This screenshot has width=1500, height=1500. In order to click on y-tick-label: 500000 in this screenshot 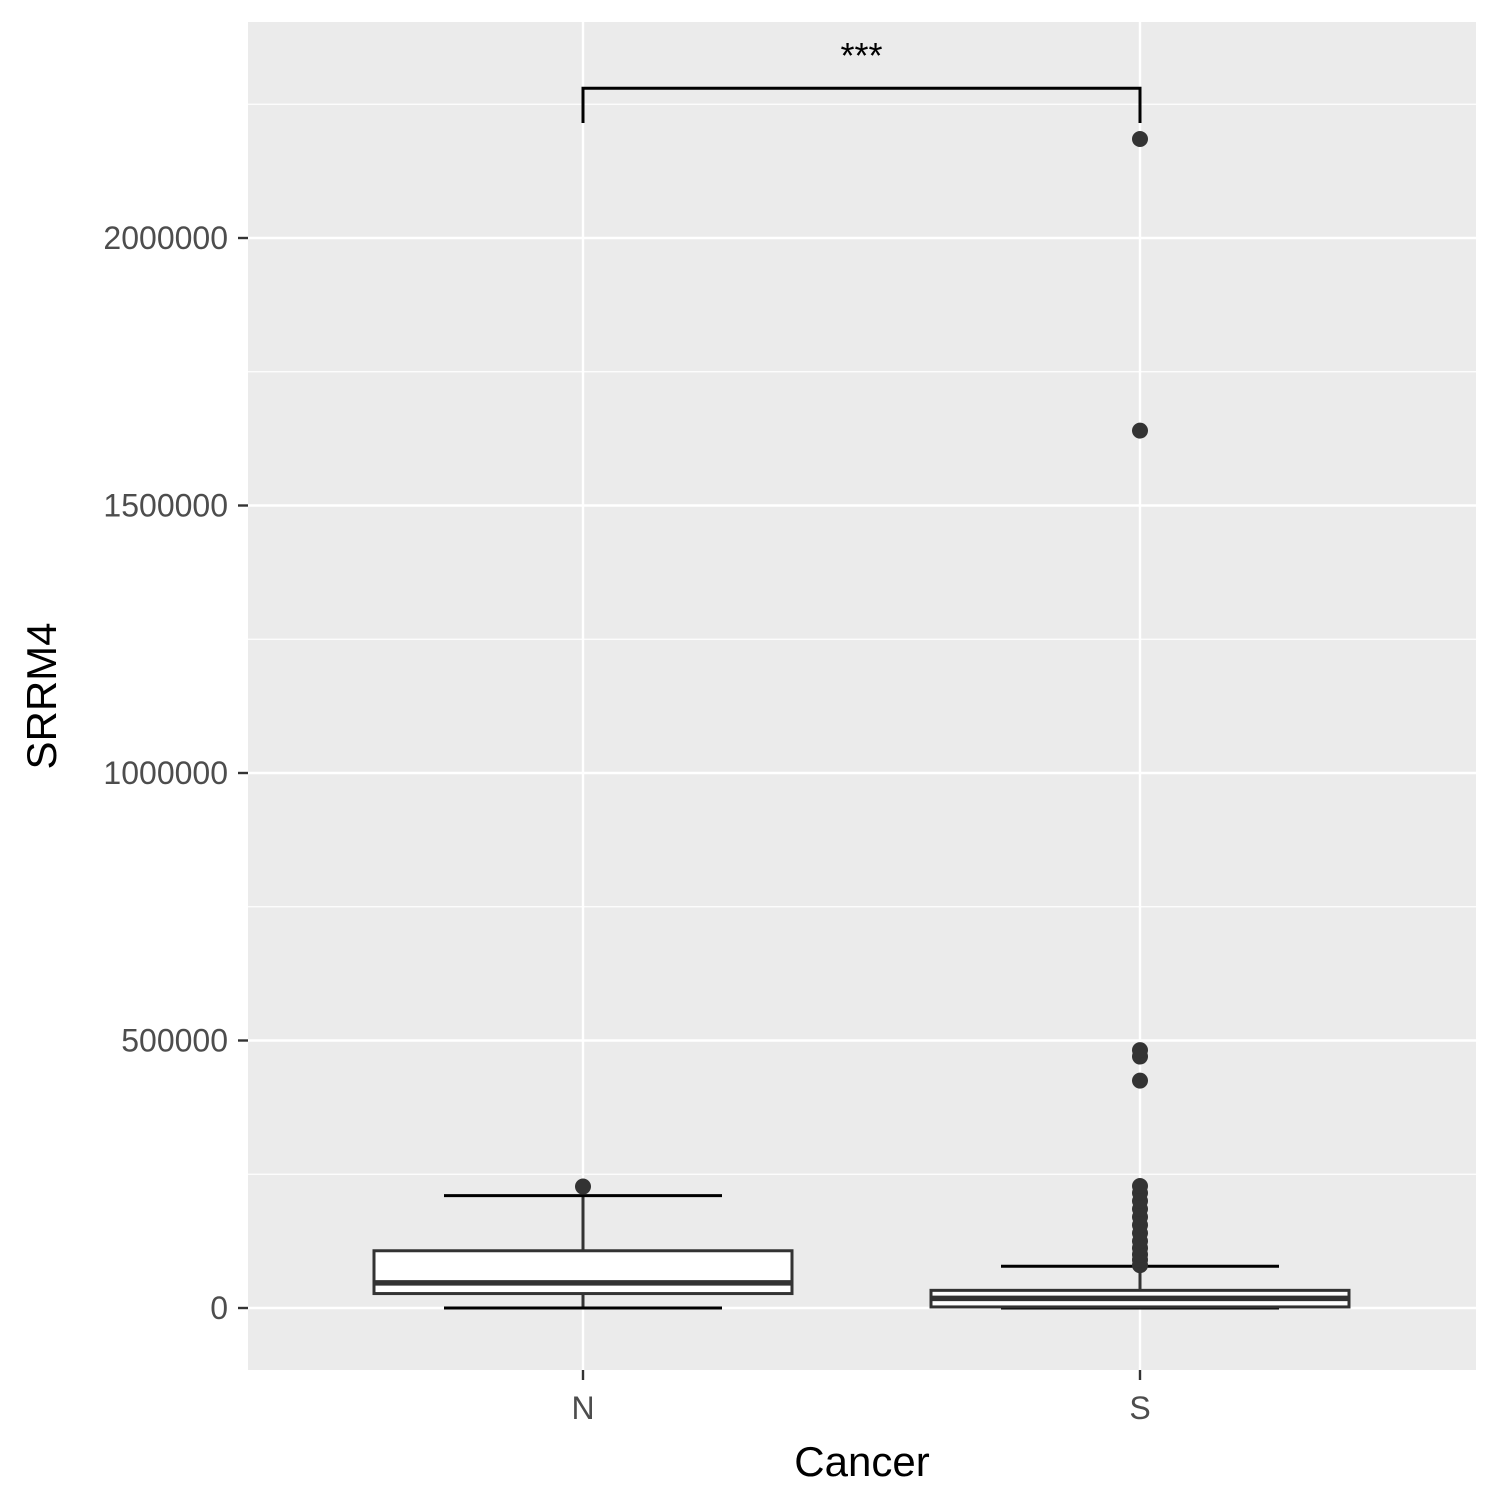, I will do `click(174, 1041)`.